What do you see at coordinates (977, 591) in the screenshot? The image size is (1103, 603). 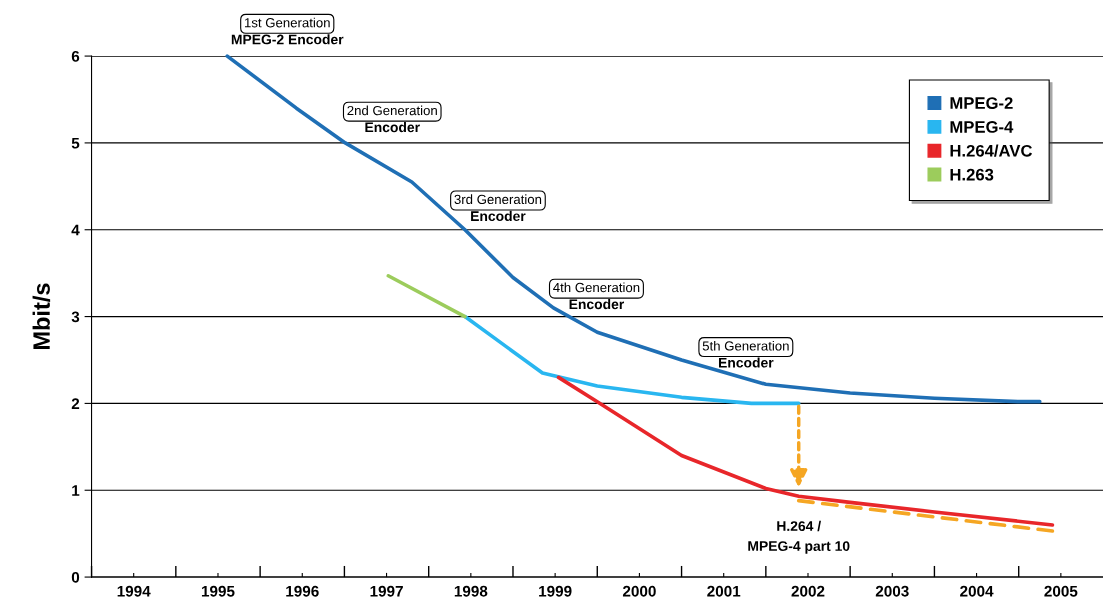 I see `x-tick-label: 2004` at bounding box center [977, 591].